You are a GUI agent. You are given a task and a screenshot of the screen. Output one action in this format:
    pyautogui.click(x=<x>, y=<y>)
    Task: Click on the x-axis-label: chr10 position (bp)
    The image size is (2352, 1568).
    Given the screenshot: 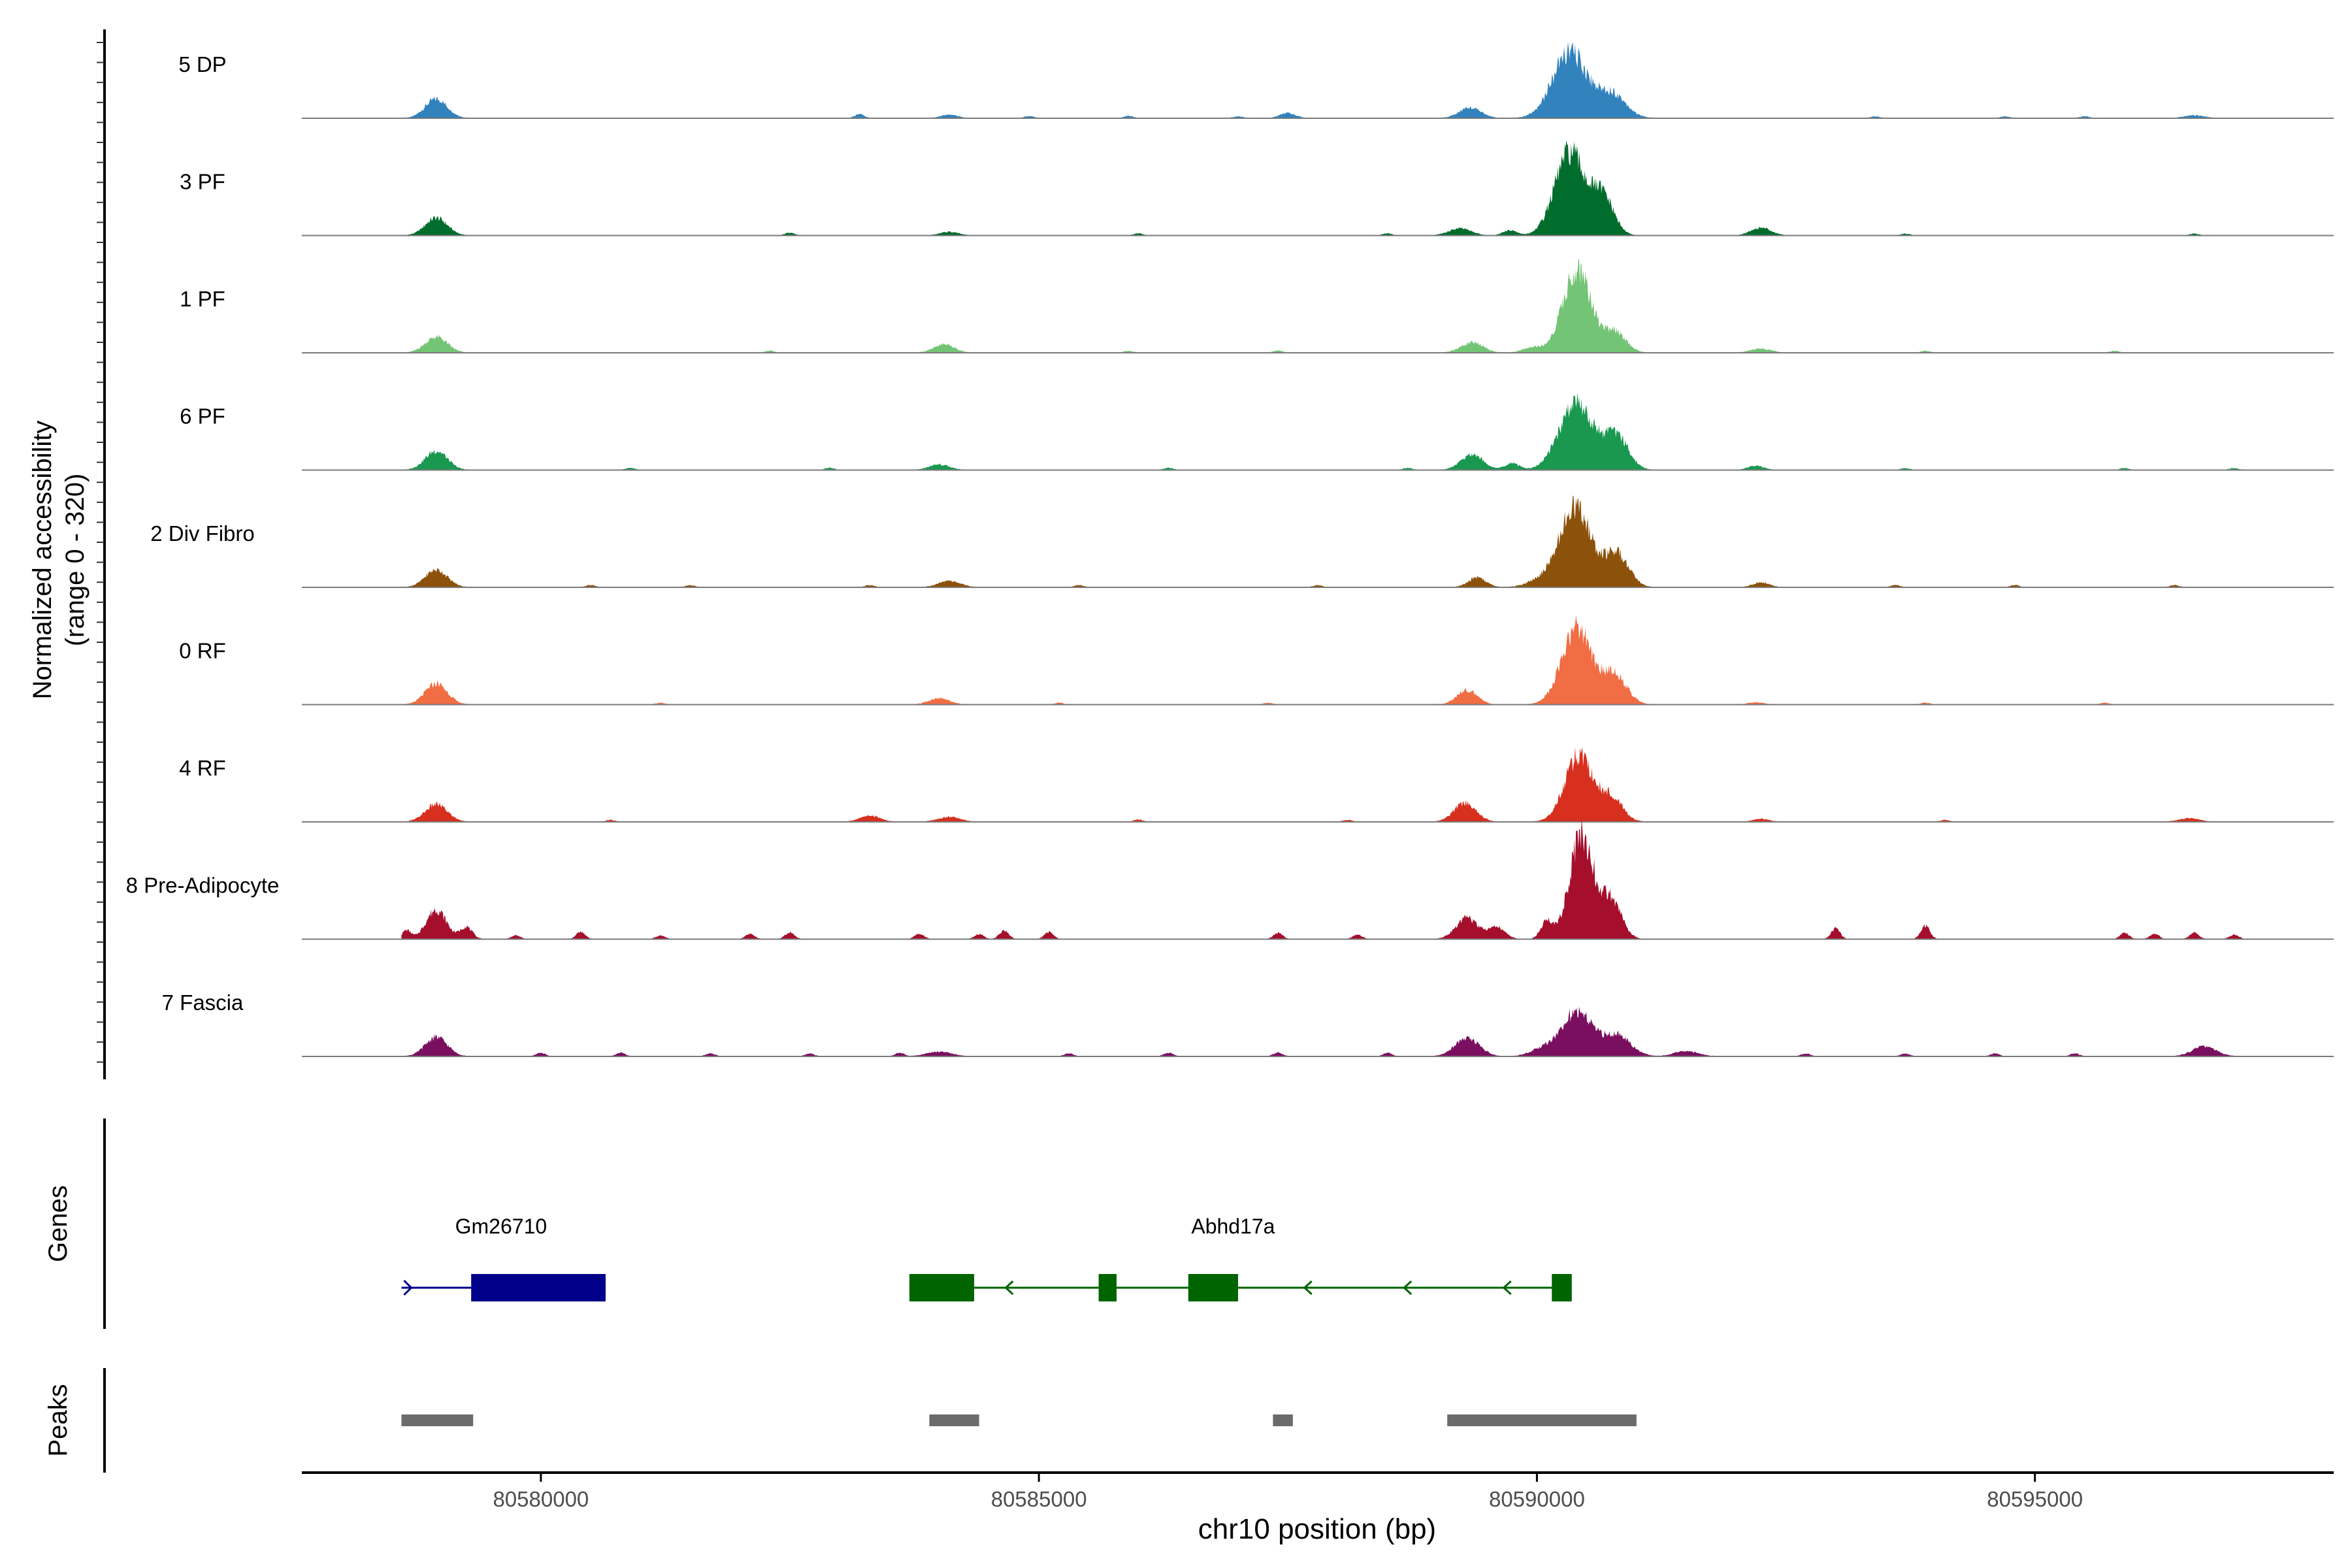 What is the action you would take?
    pyautogui.click(x=1317, y=1529)
    